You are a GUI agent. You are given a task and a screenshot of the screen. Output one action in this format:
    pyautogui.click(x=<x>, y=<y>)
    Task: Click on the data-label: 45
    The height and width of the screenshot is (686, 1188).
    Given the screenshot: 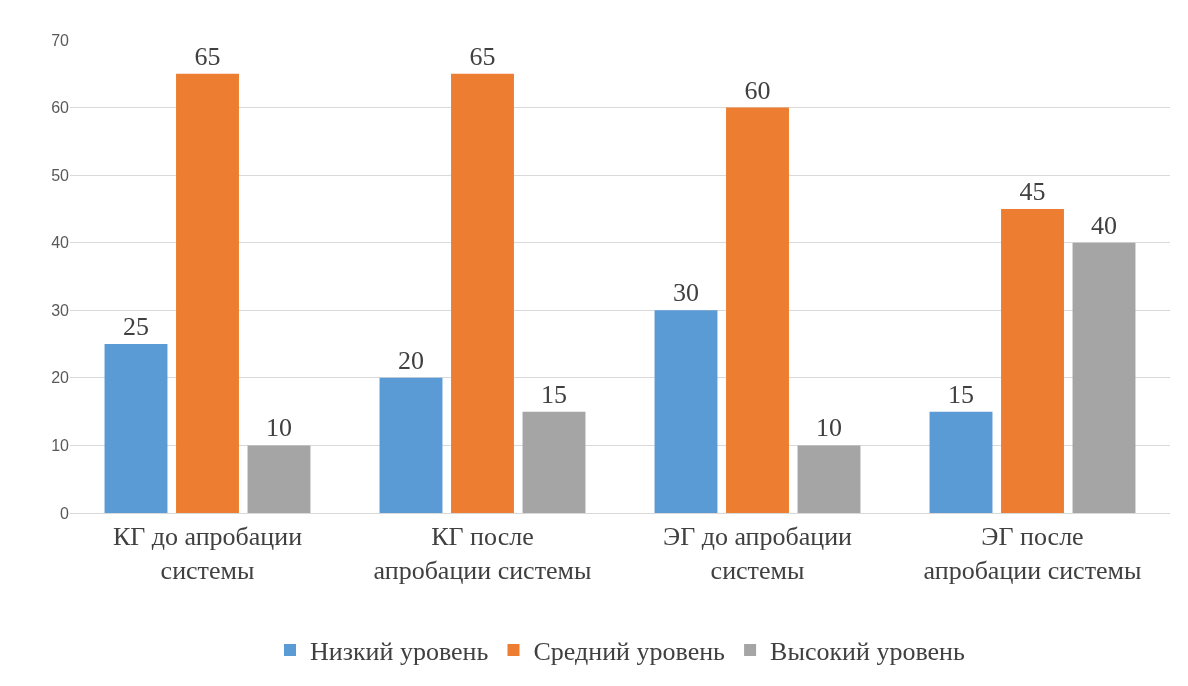 What is the action you would take?
    pyautogui.click(x=1032, y=191)
    